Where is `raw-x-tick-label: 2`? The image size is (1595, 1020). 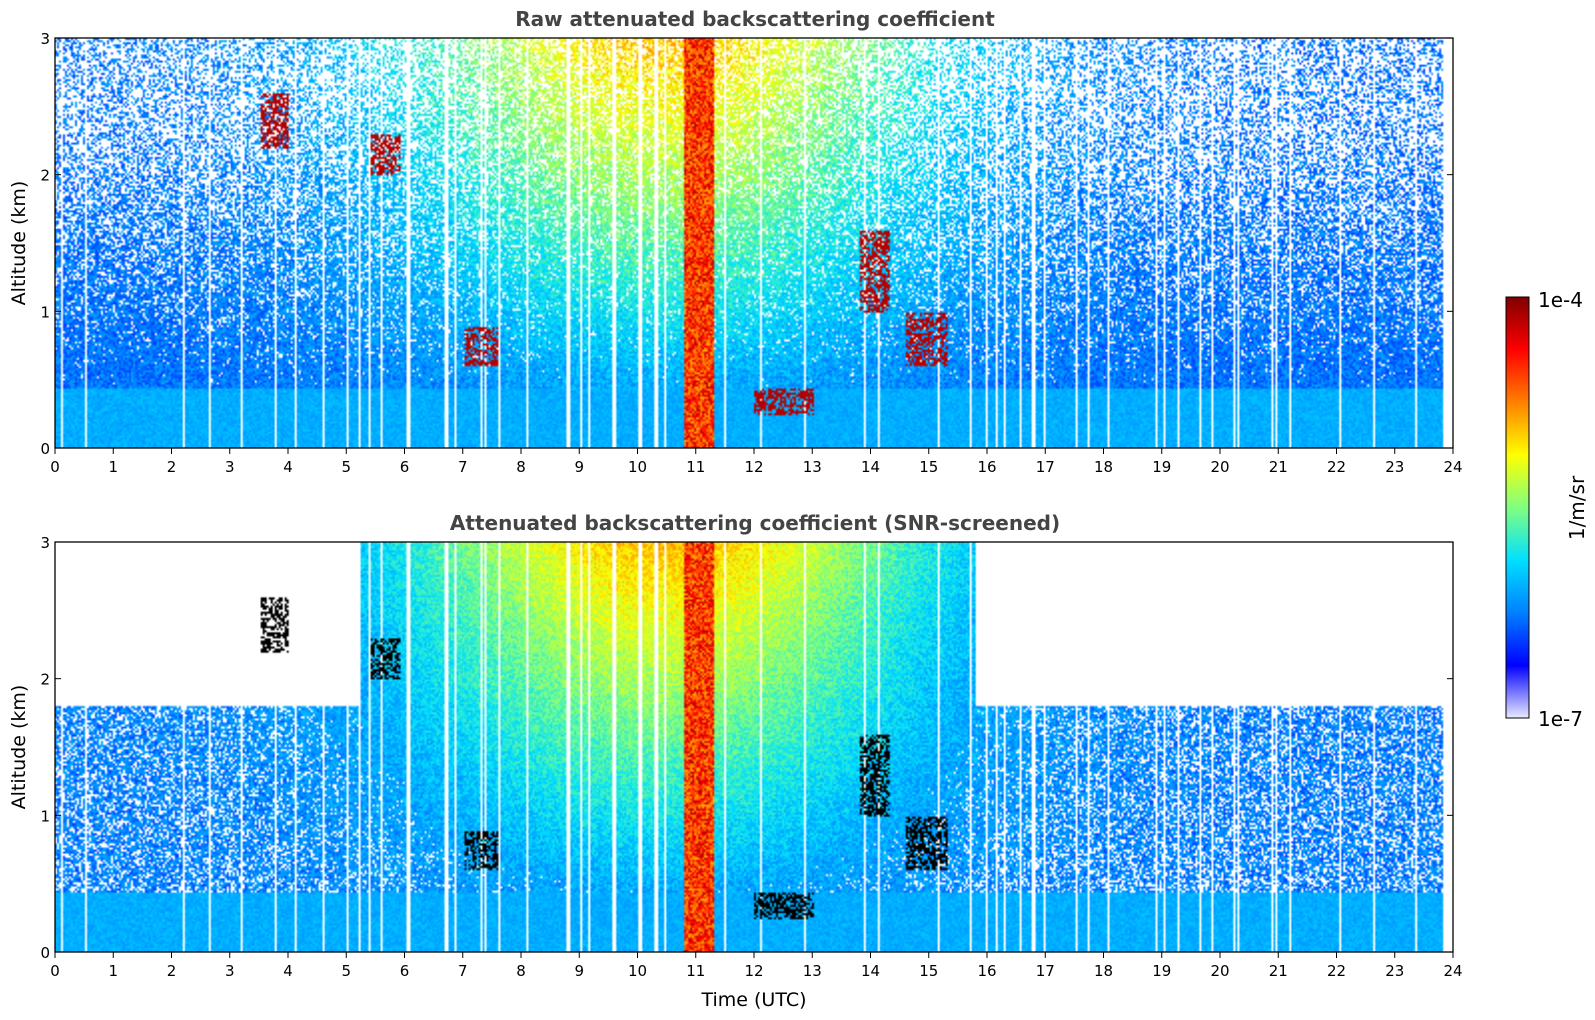
raw-x-tick-label: 2 is located at coordinates (172, 467).